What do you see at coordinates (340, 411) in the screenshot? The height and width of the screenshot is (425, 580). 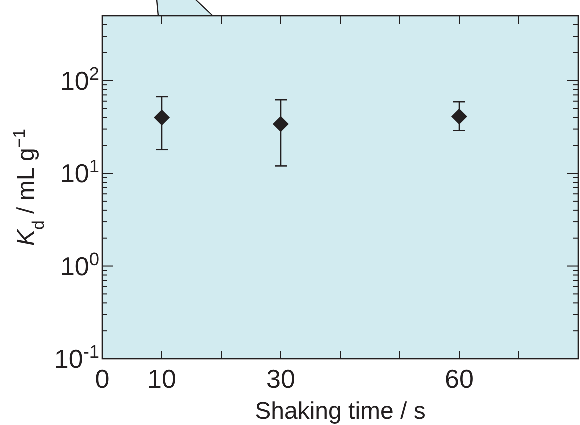 I see `x-axis-title: Shaking time / s` at bounding box center [340, 411].